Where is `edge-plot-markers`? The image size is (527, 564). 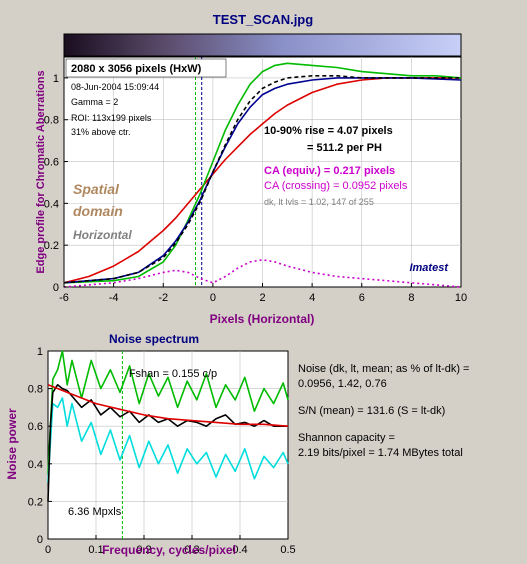 edge-plot-markers is located at coordinates (199, 172).